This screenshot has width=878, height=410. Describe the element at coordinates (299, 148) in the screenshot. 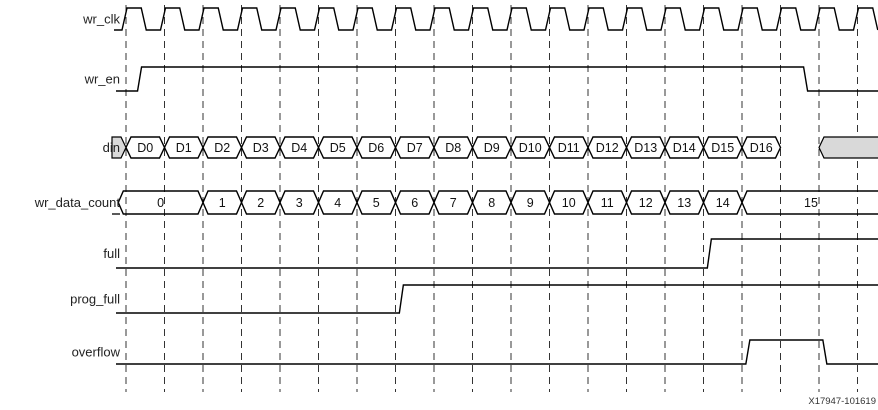

I see `din-value: D4` at that location.